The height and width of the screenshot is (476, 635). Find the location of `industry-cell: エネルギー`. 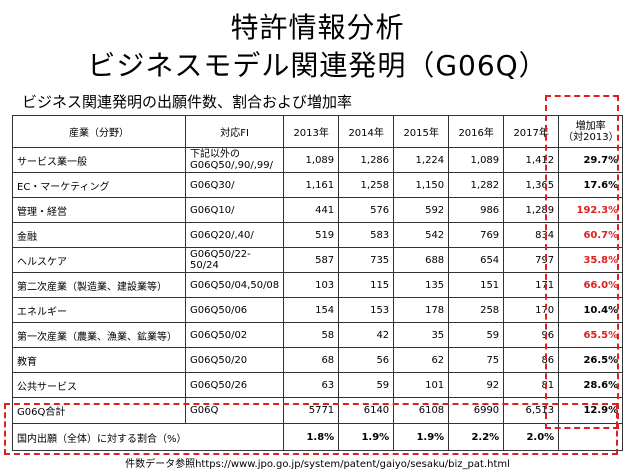

industry-cell: エネルギー is located at coordinates (99, 310).